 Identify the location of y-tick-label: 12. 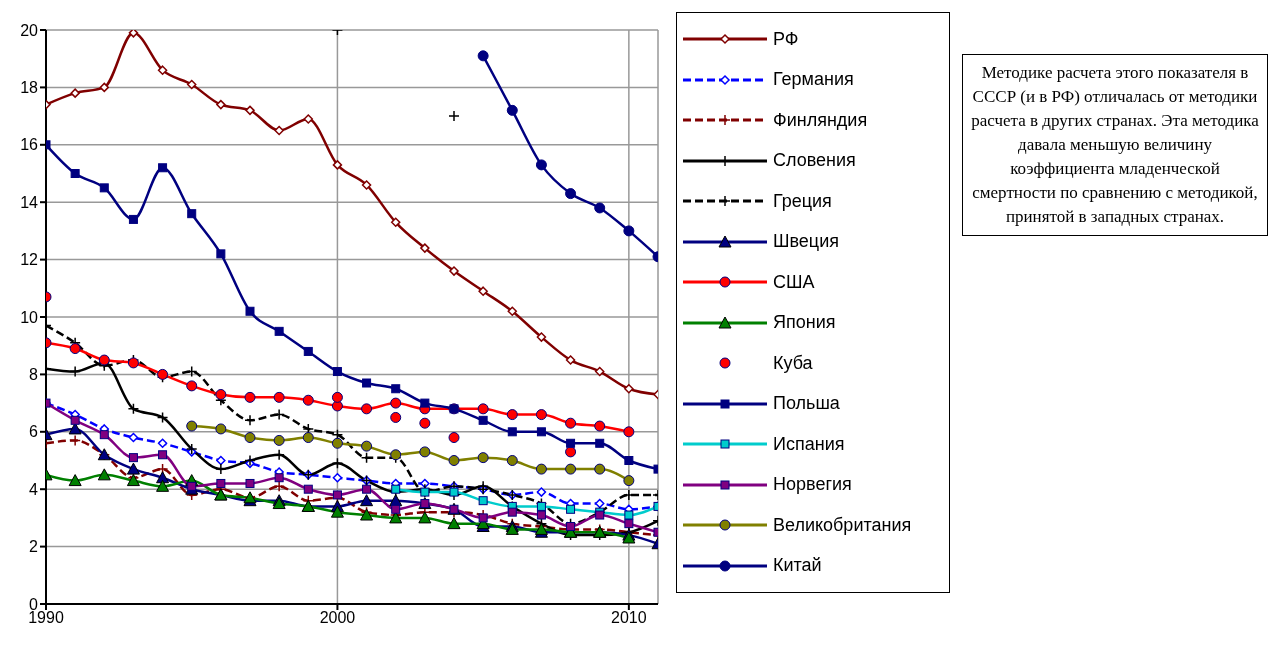
(29, 260).